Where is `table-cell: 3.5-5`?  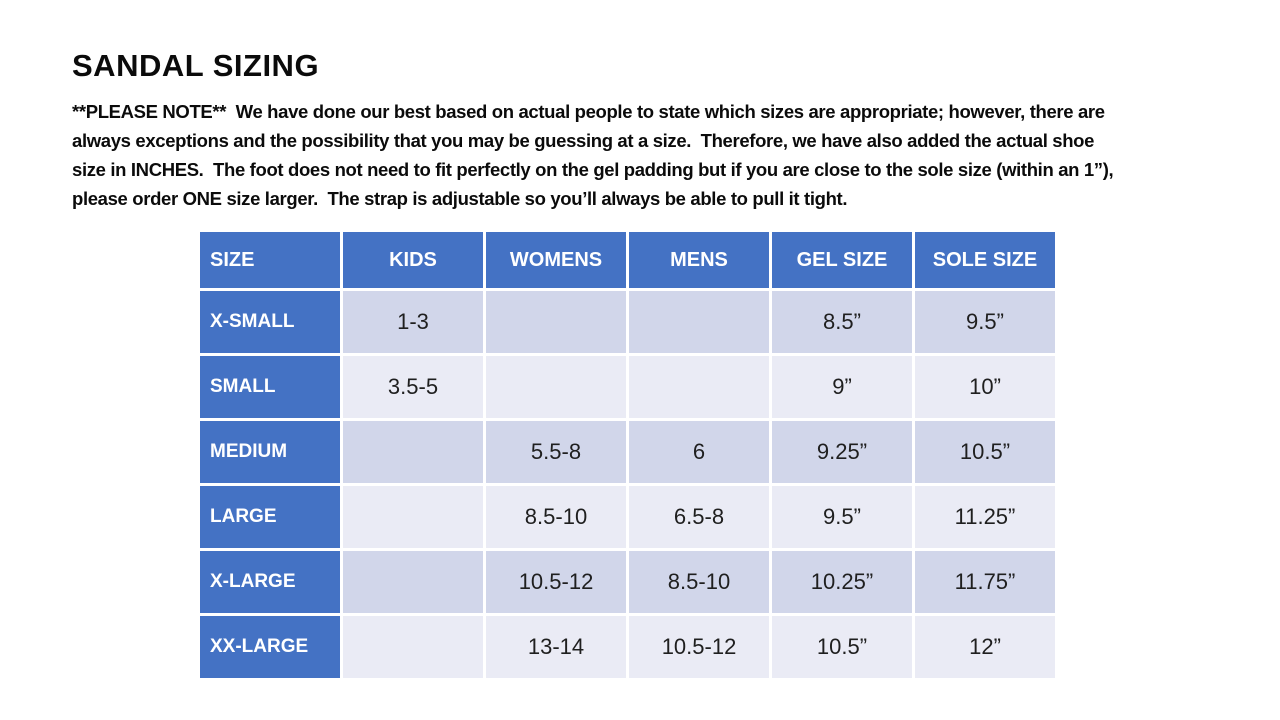
table-cell: 3.5-5 is located at coordinates (413, 387).